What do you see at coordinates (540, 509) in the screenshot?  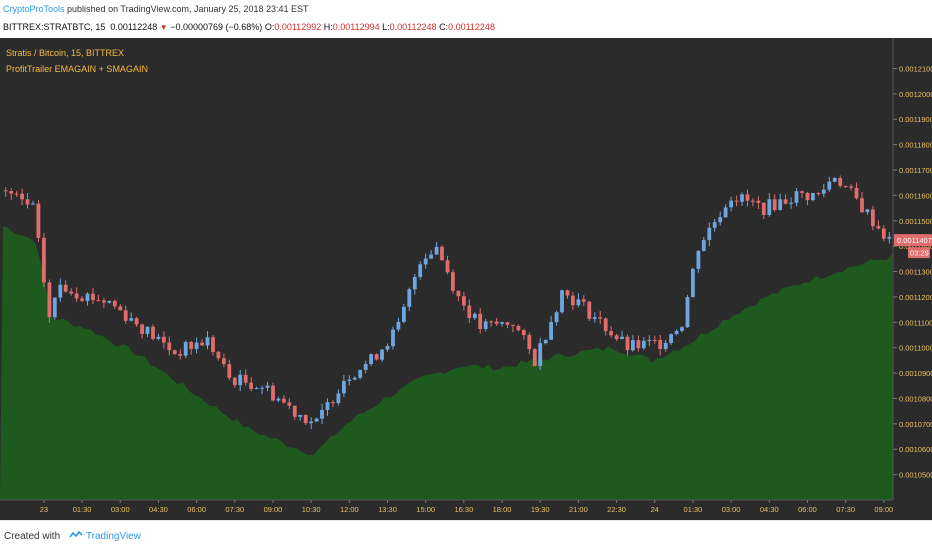 I see `time-tick-label: 19:30` at bounding box center [540, 509].